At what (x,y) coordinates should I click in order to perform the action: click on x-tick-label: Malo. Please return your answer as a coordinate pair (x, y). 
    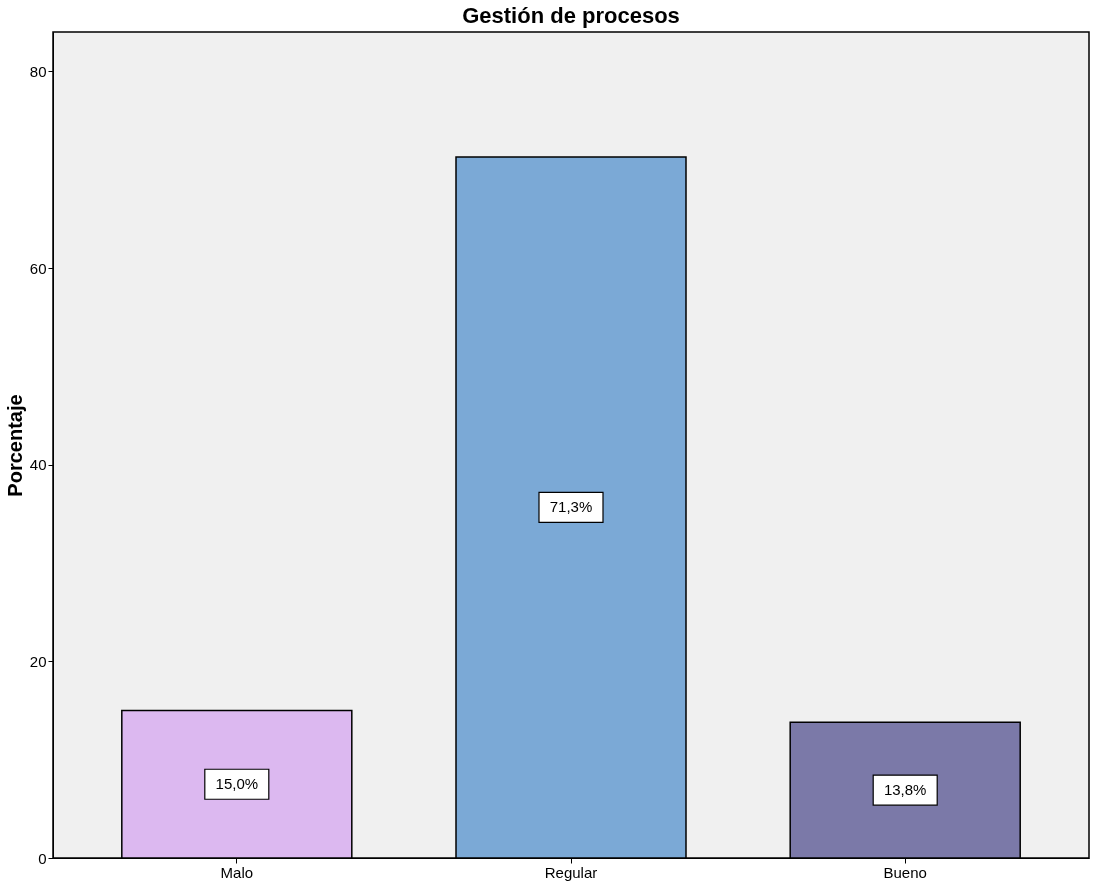
    Looking at the image, I should click on (237, 872).